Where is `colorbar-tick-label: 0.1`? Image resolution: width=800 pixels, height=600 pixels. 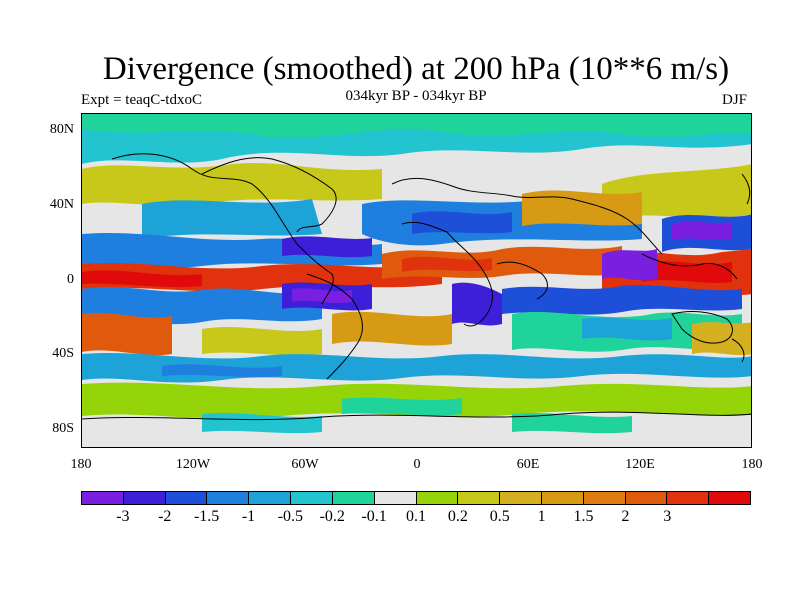
colorbar-tick-label: 0.1 is located at coordinates (416, 516).